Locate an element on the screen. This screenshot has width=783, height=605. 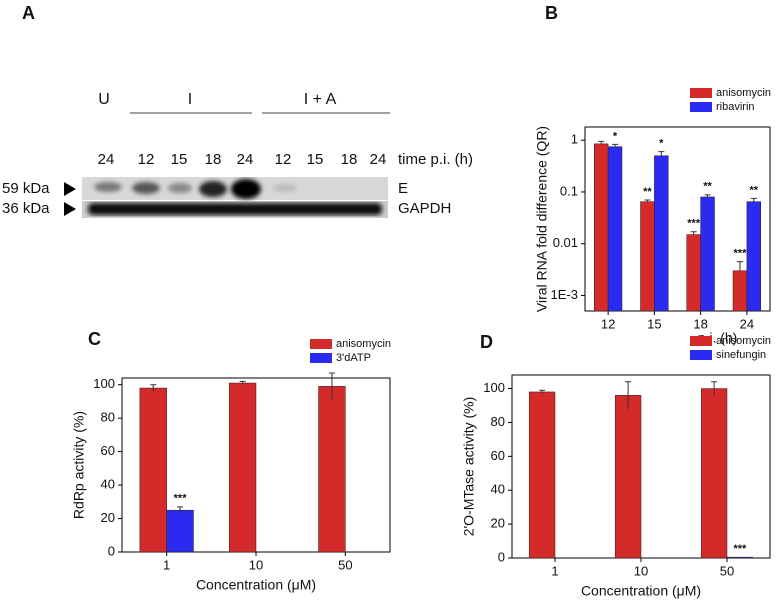
row-name: E is located at coordinates (403, 188).